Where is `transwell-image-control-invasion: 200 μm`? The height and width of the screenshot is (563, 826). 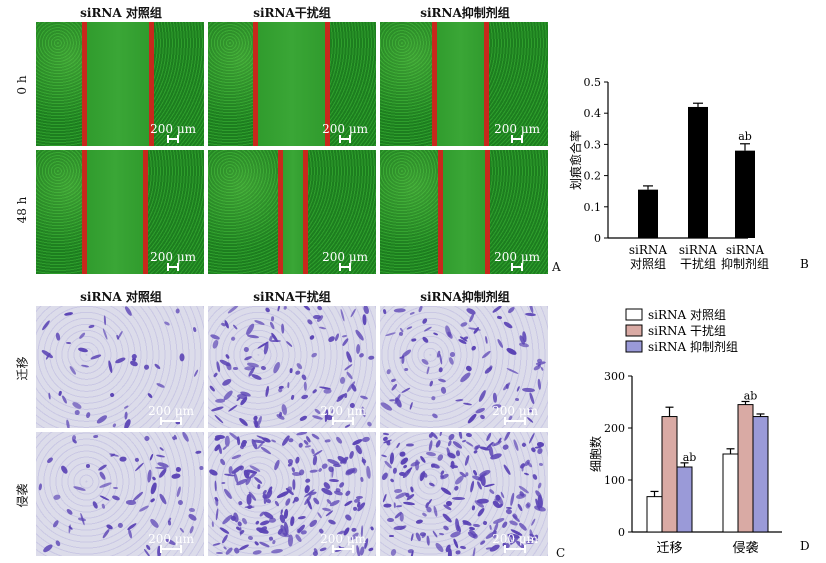
transwell-image-control-invasion: 200 μm is located at coordinates (120, 494).